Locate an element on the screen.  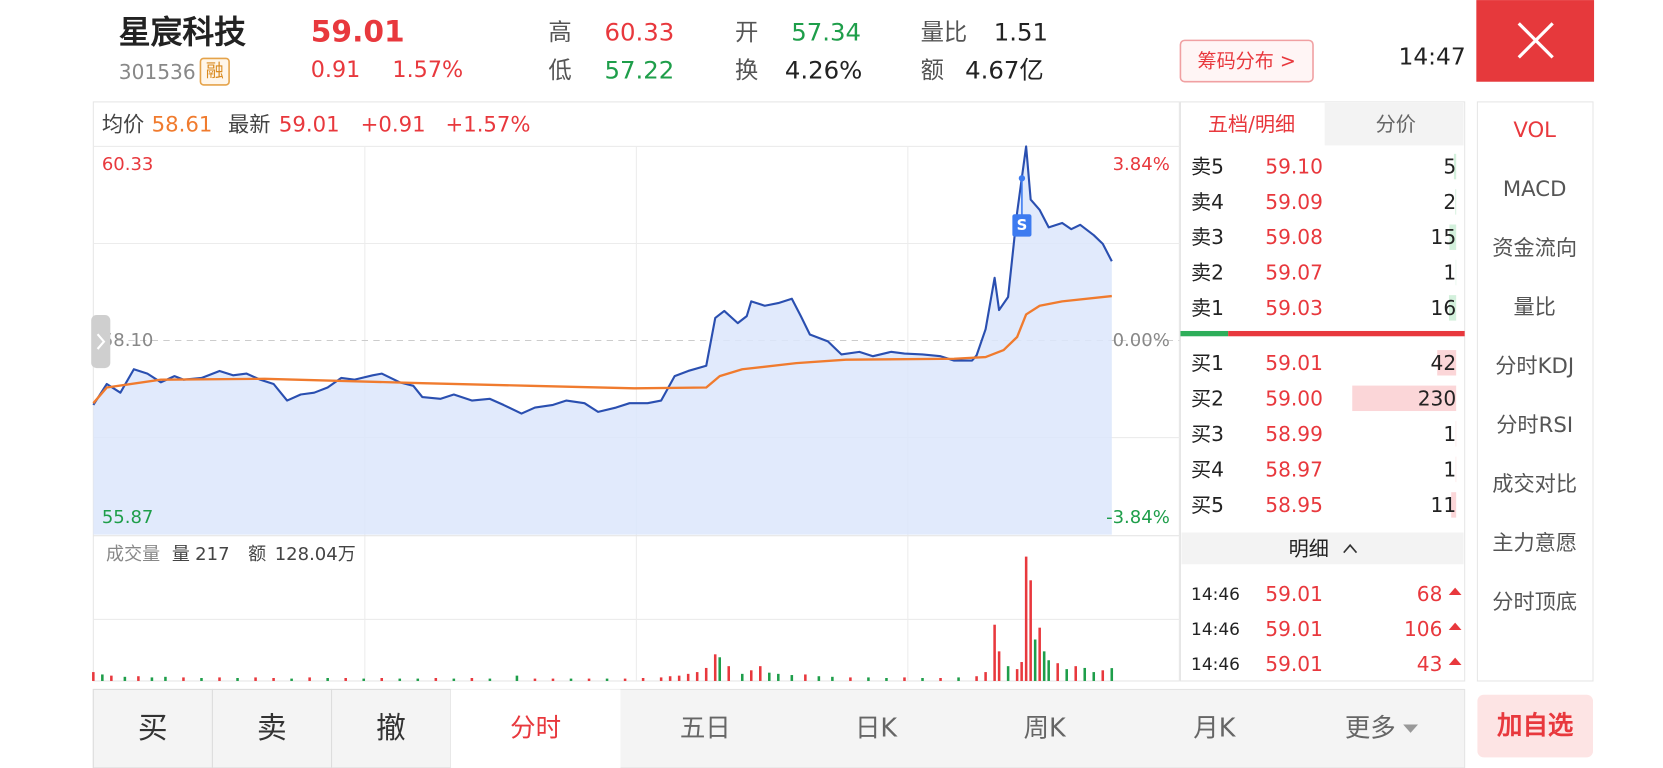
depth-label: 买4 is located at coordinates (1207, 469).